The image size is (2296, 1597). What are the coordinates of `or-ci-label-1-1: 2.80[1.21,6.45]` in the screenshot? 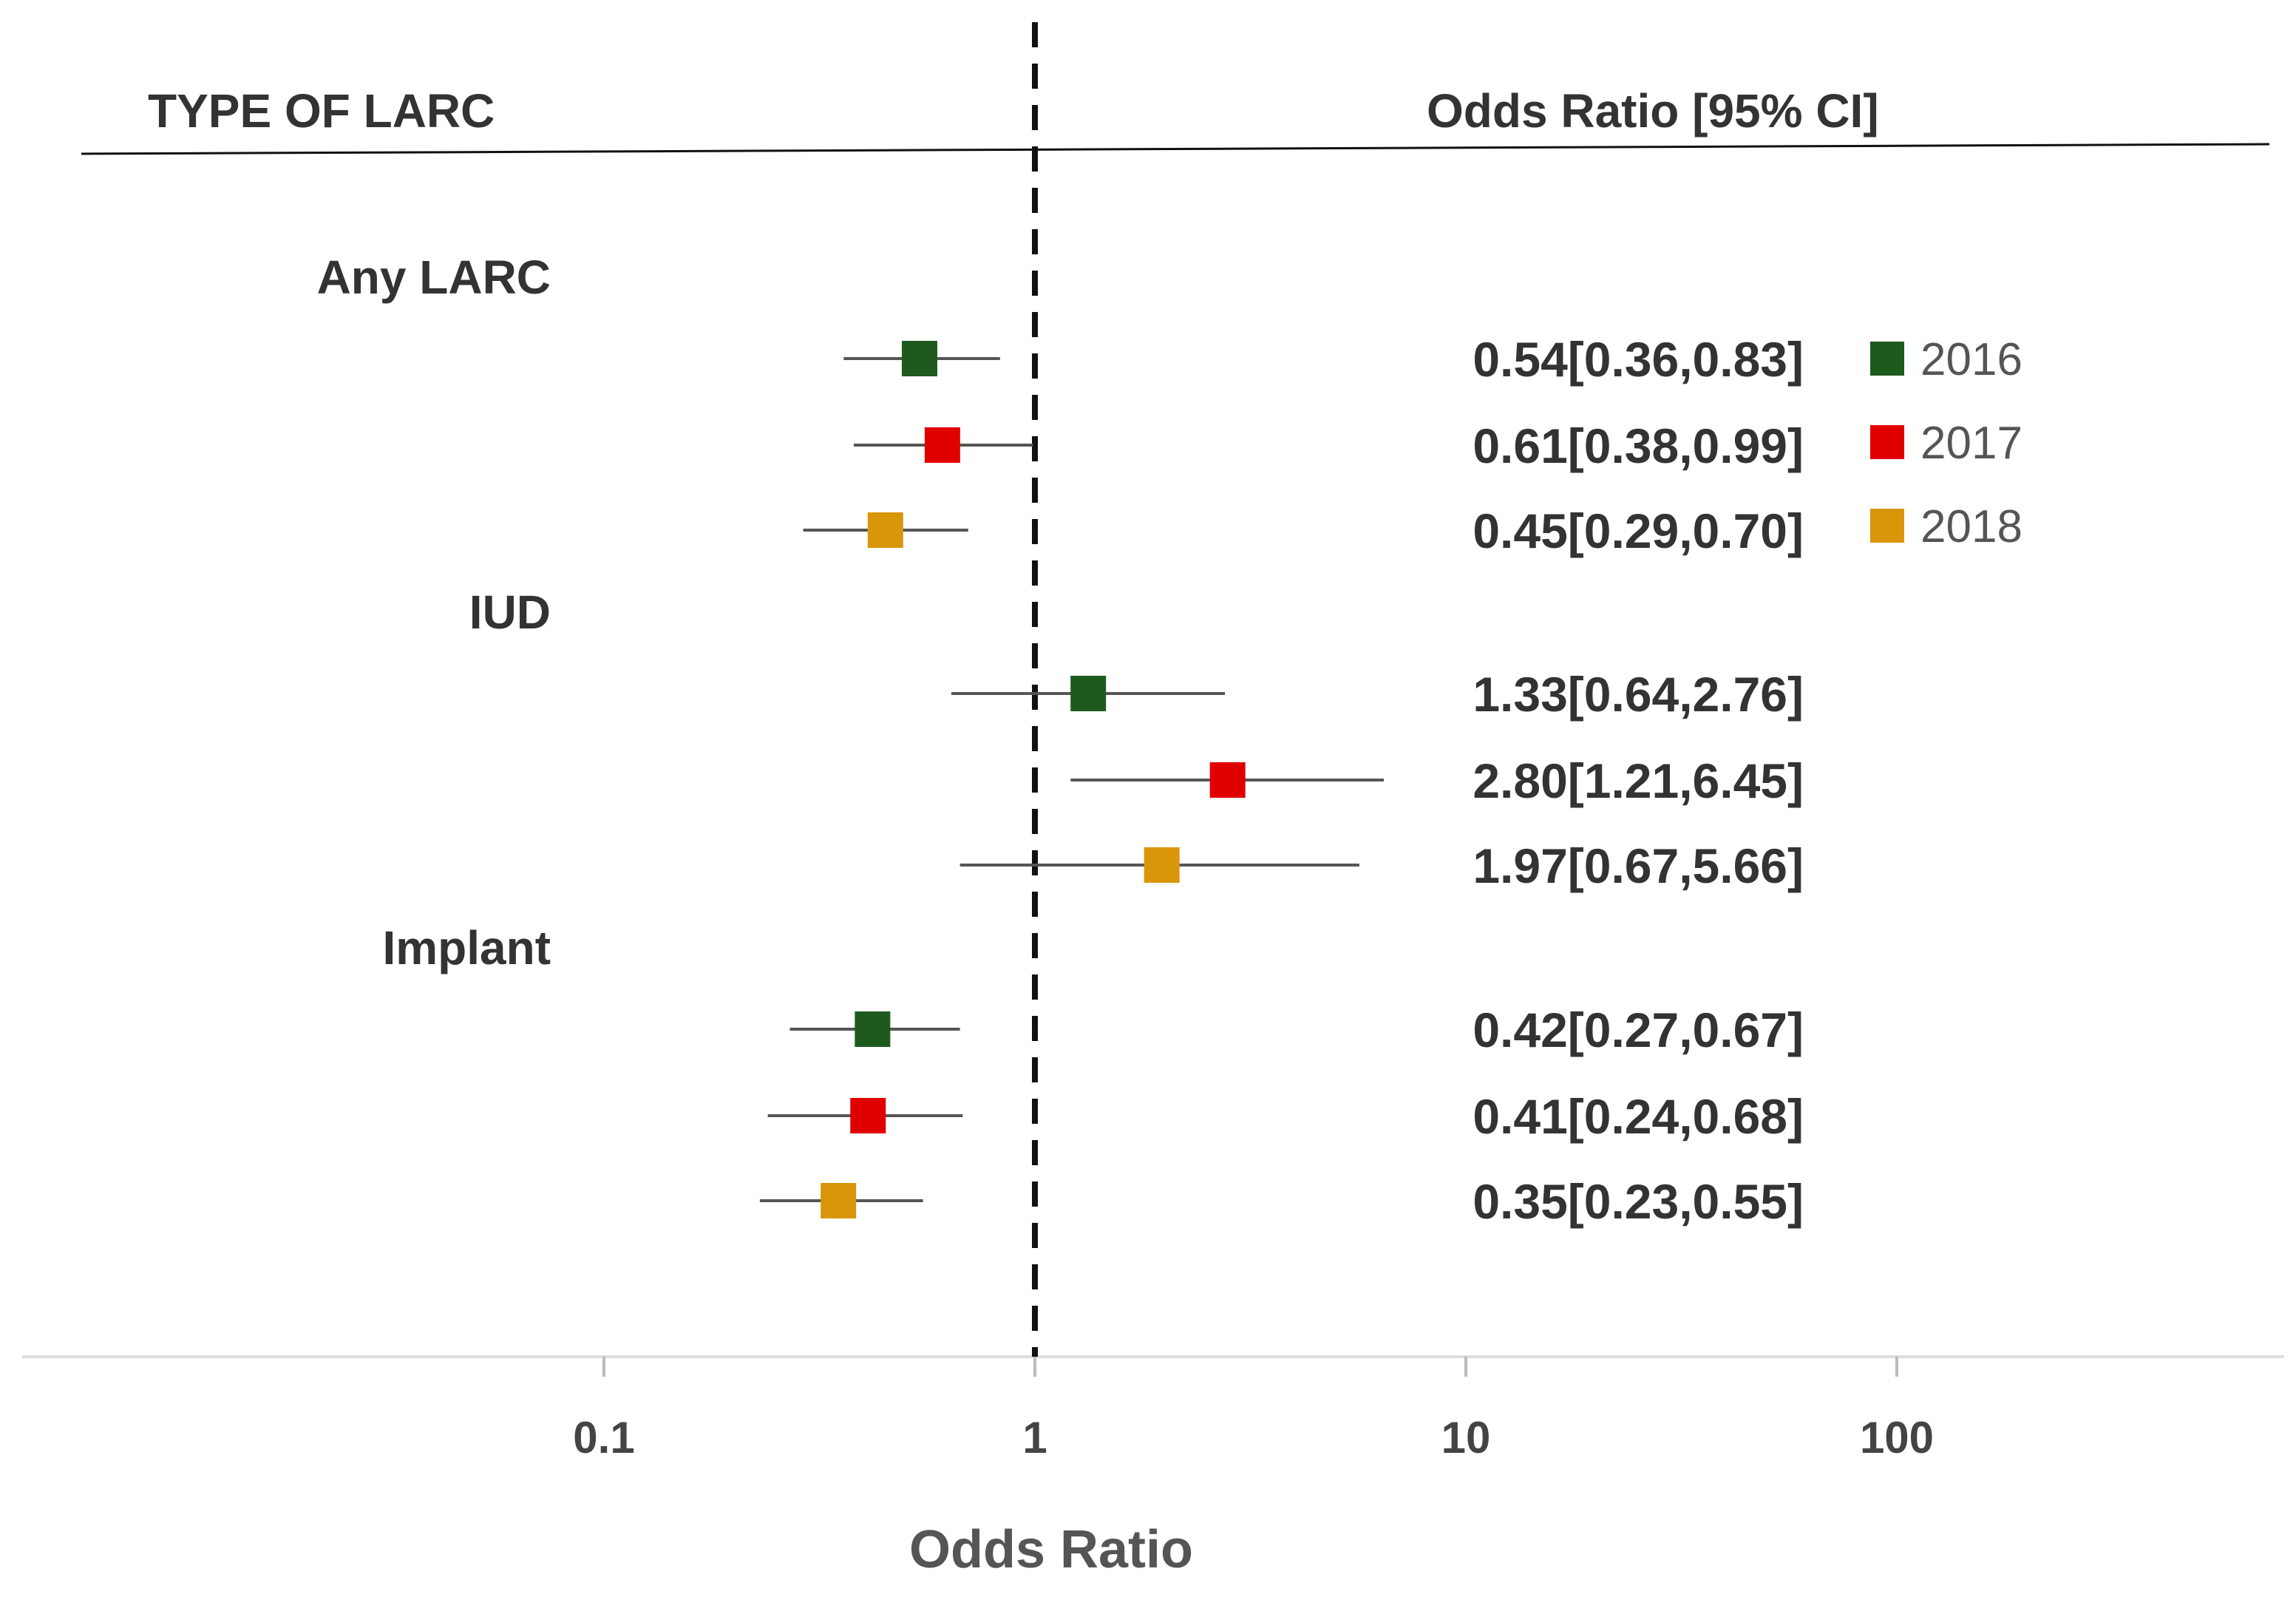 It's located at (1638, 780).